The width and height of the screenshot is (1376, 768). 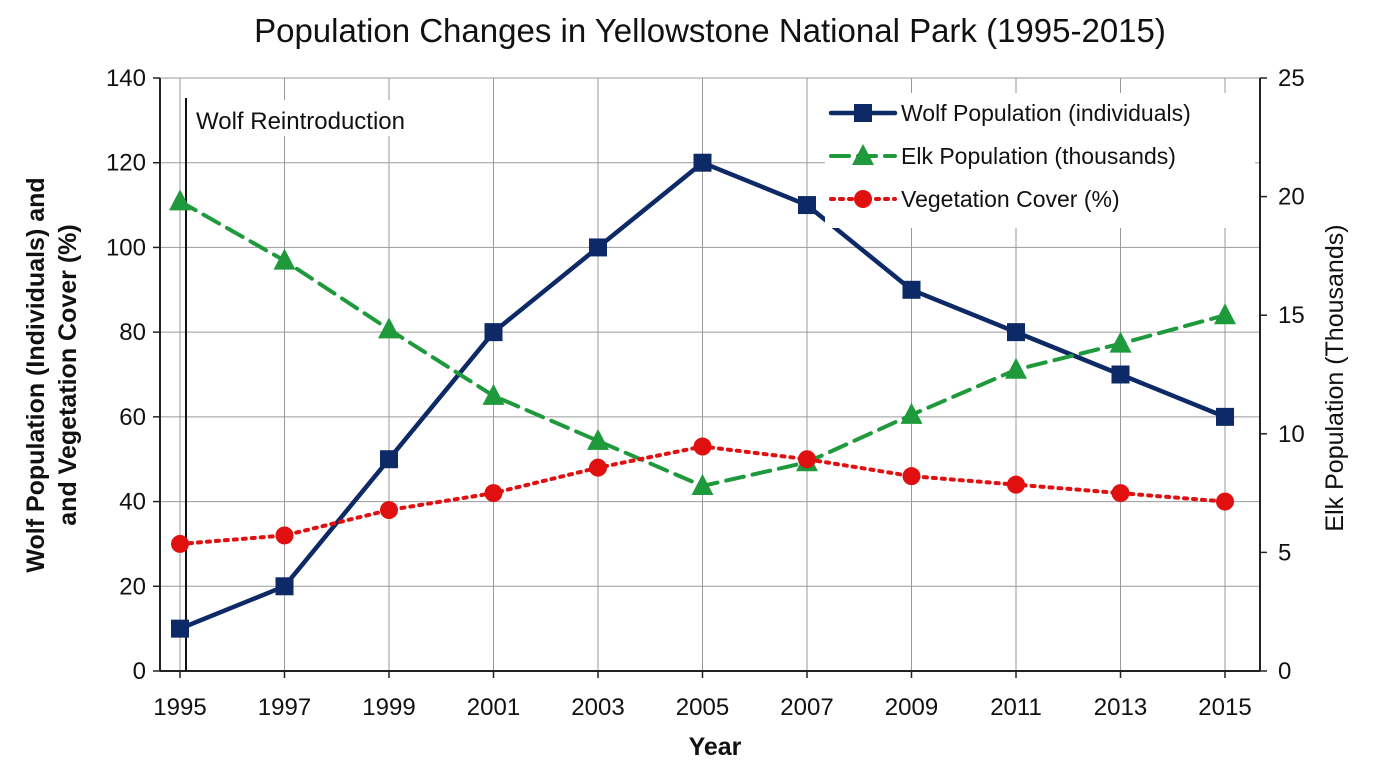 I want to click on legend-background, so click(x=1040, y=160).